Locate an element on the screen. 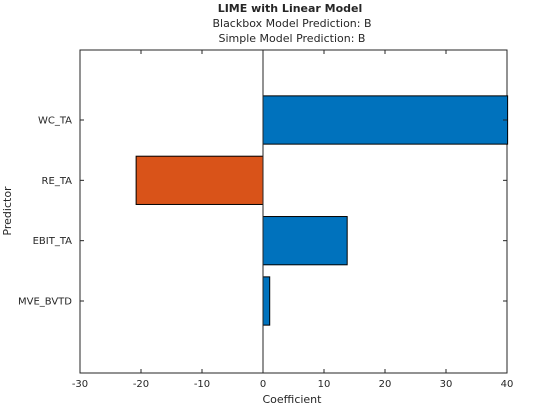 The image size is (560, 420). x-tick-label: 30 is located at coordinates (446, 384).